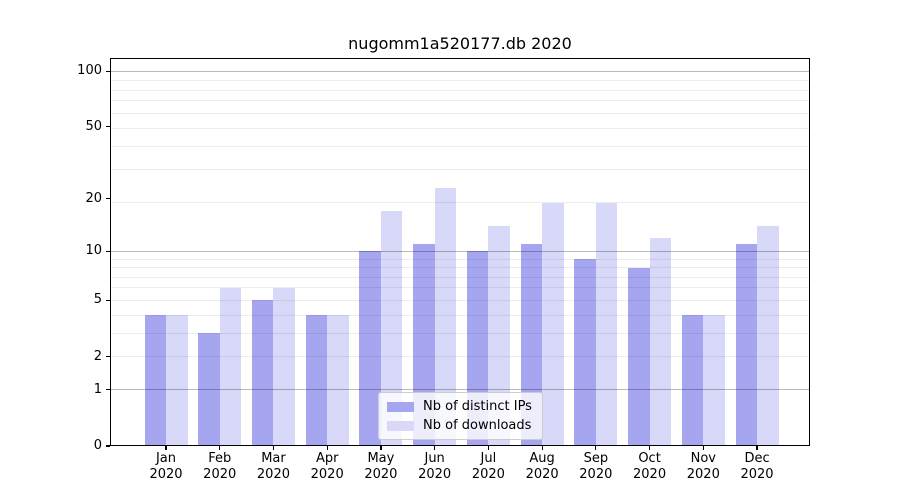  What do you see at coordinates (97, 300) in the screenshot?
I see `y-tick-label: 5` at bounding box center [97, 300].